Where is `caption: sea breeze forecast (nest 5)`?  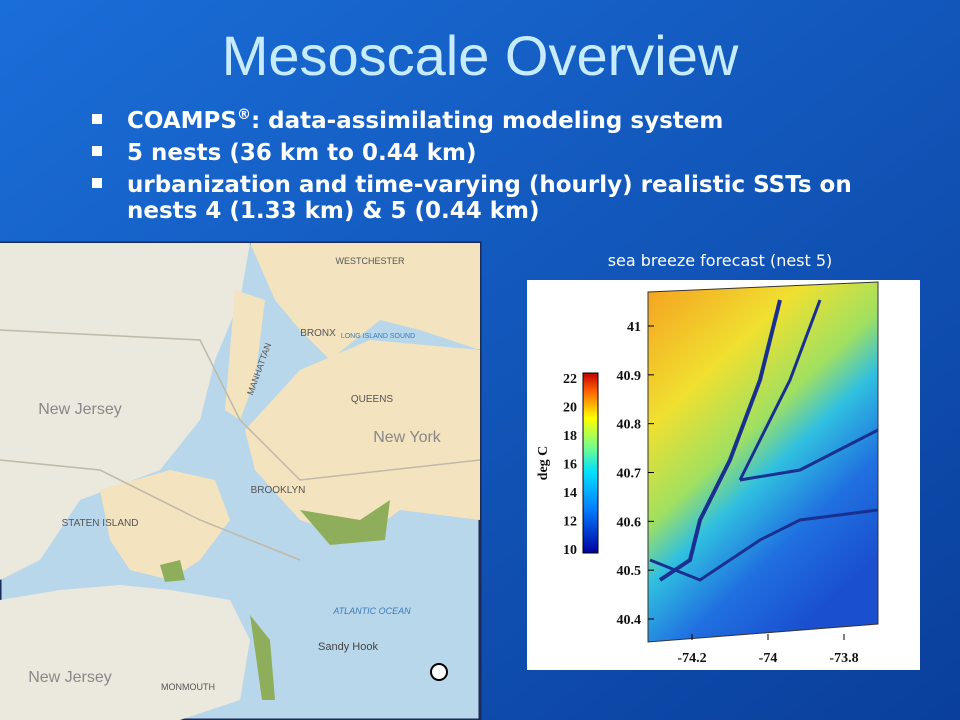
caption: sea breeze forecast (nest 5) is located at coordinates (720, 260).